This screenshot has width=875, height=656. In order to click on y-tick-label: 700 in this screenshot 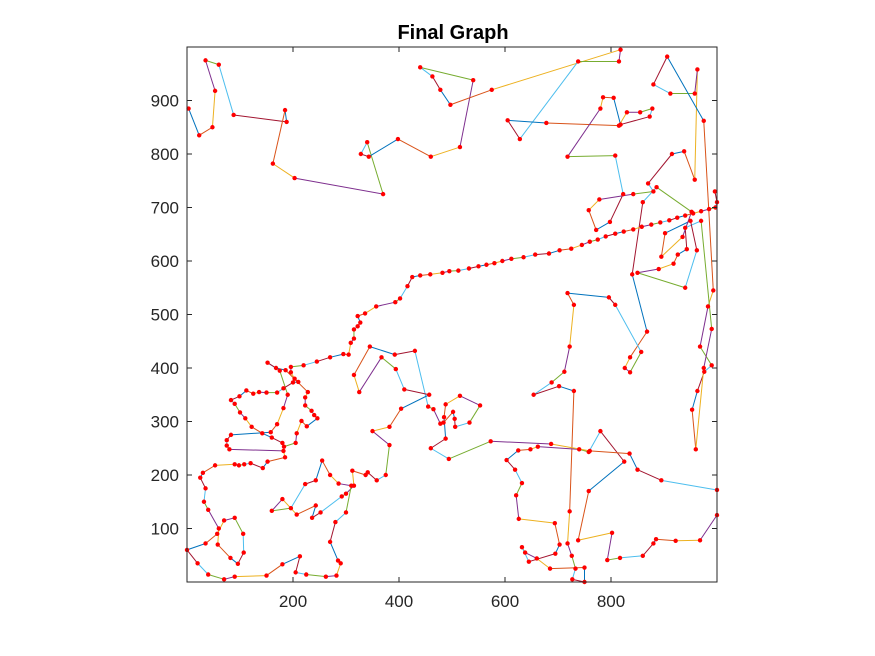, I will do `click(165, 208)`.